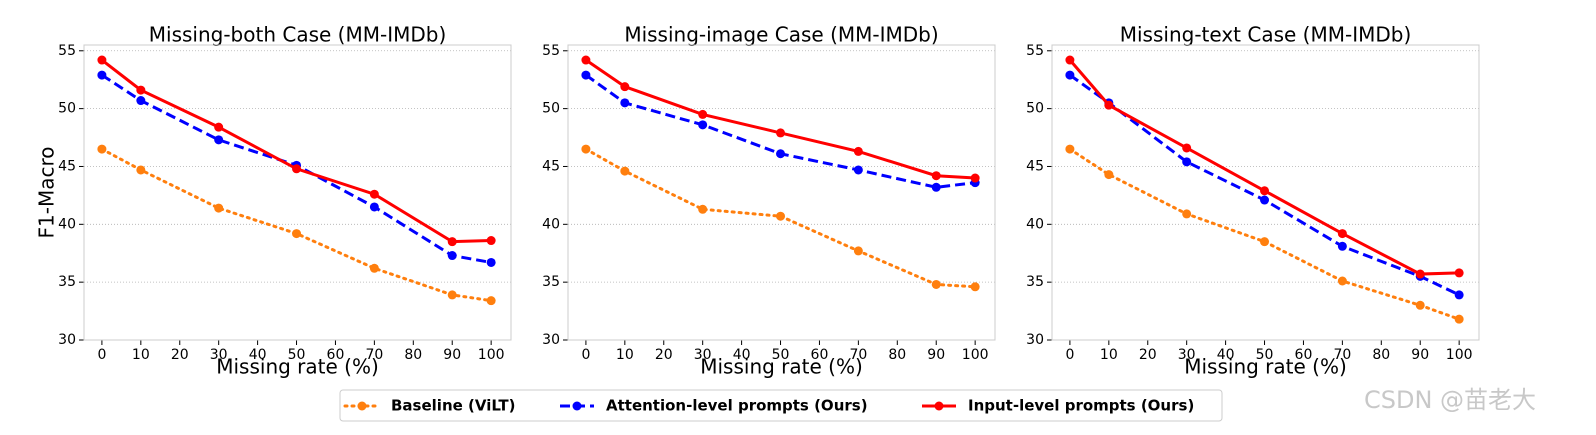 This screenshot has width=1596, height=435. I want to click on legend-box, so click(781, 405).